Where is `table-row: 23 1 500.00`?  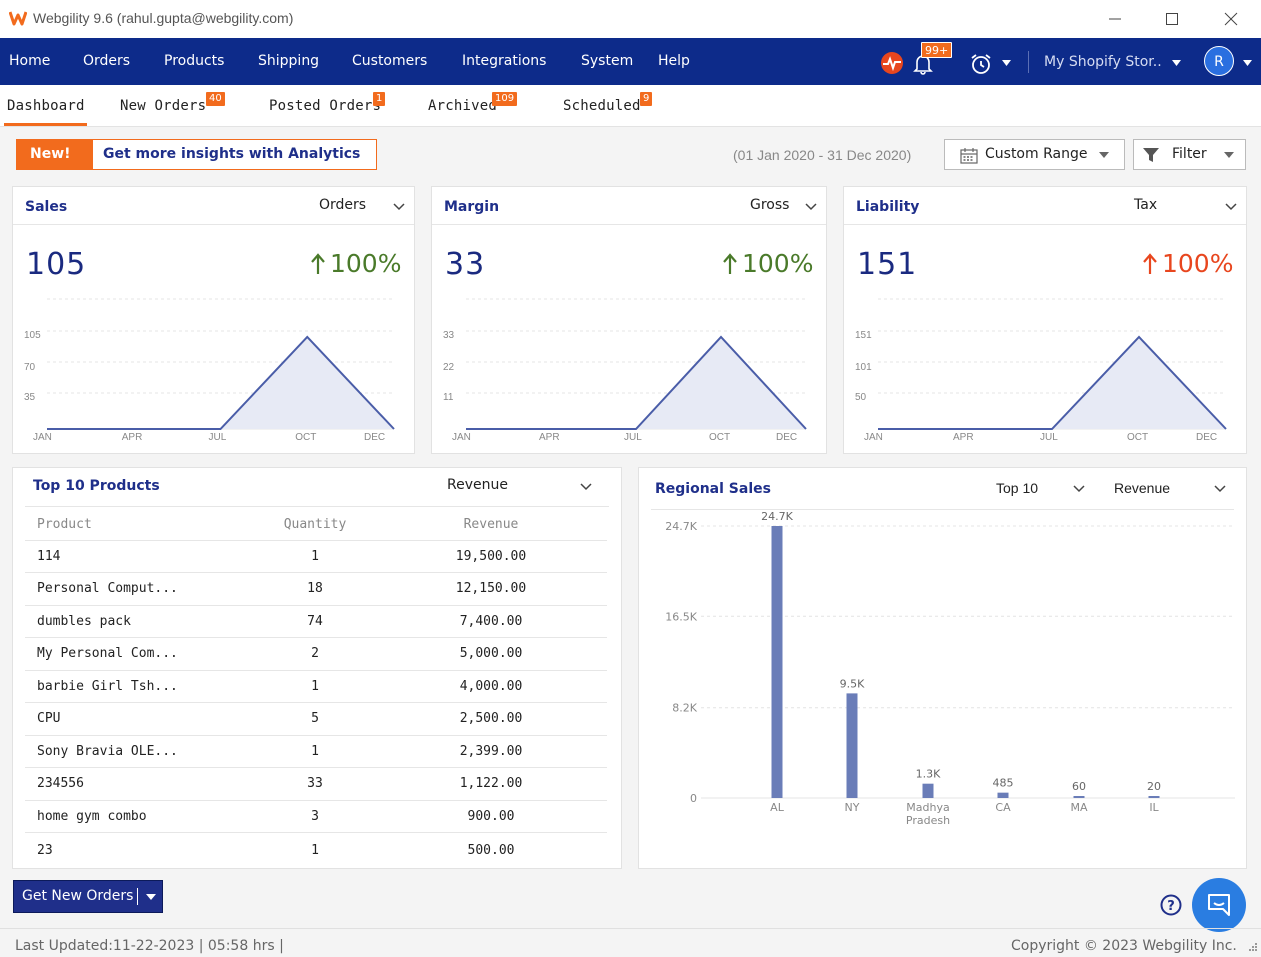
table-row: 23 1 500.00 is located at coordinates (316, 851).